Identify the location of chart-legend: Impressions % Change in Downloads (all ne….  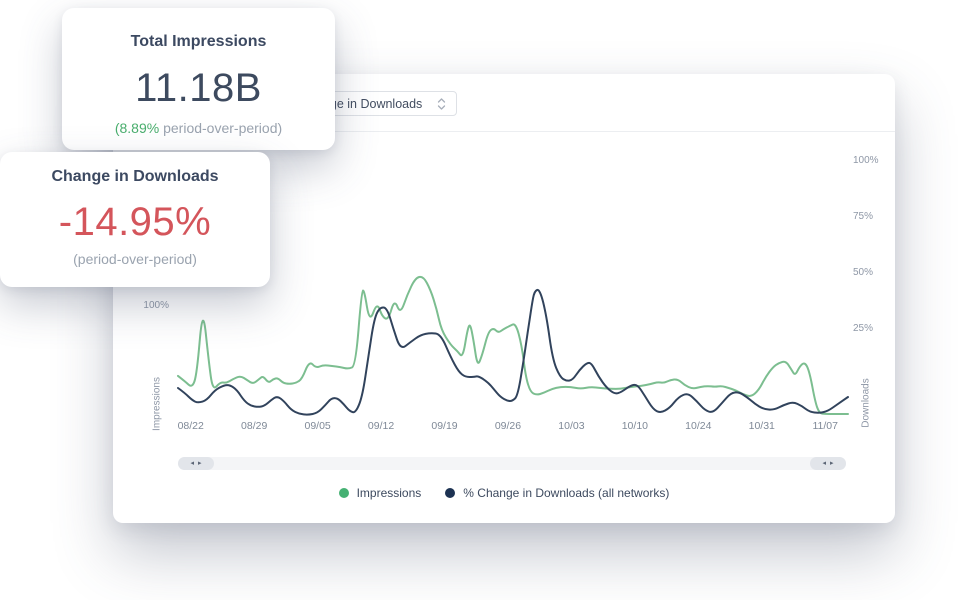
(504, 493).